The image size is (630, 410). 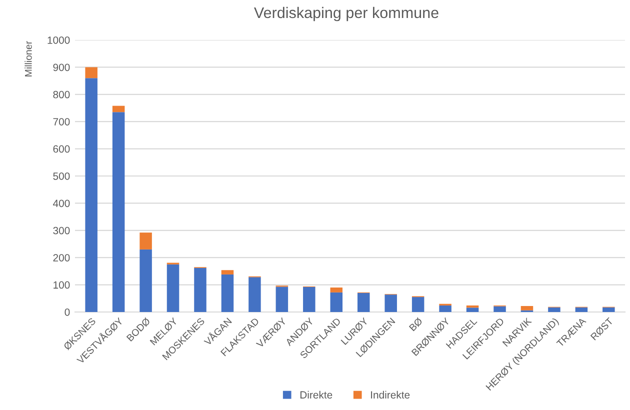 I want to click on y-tick-label: 800, so click(x=61, y=94).